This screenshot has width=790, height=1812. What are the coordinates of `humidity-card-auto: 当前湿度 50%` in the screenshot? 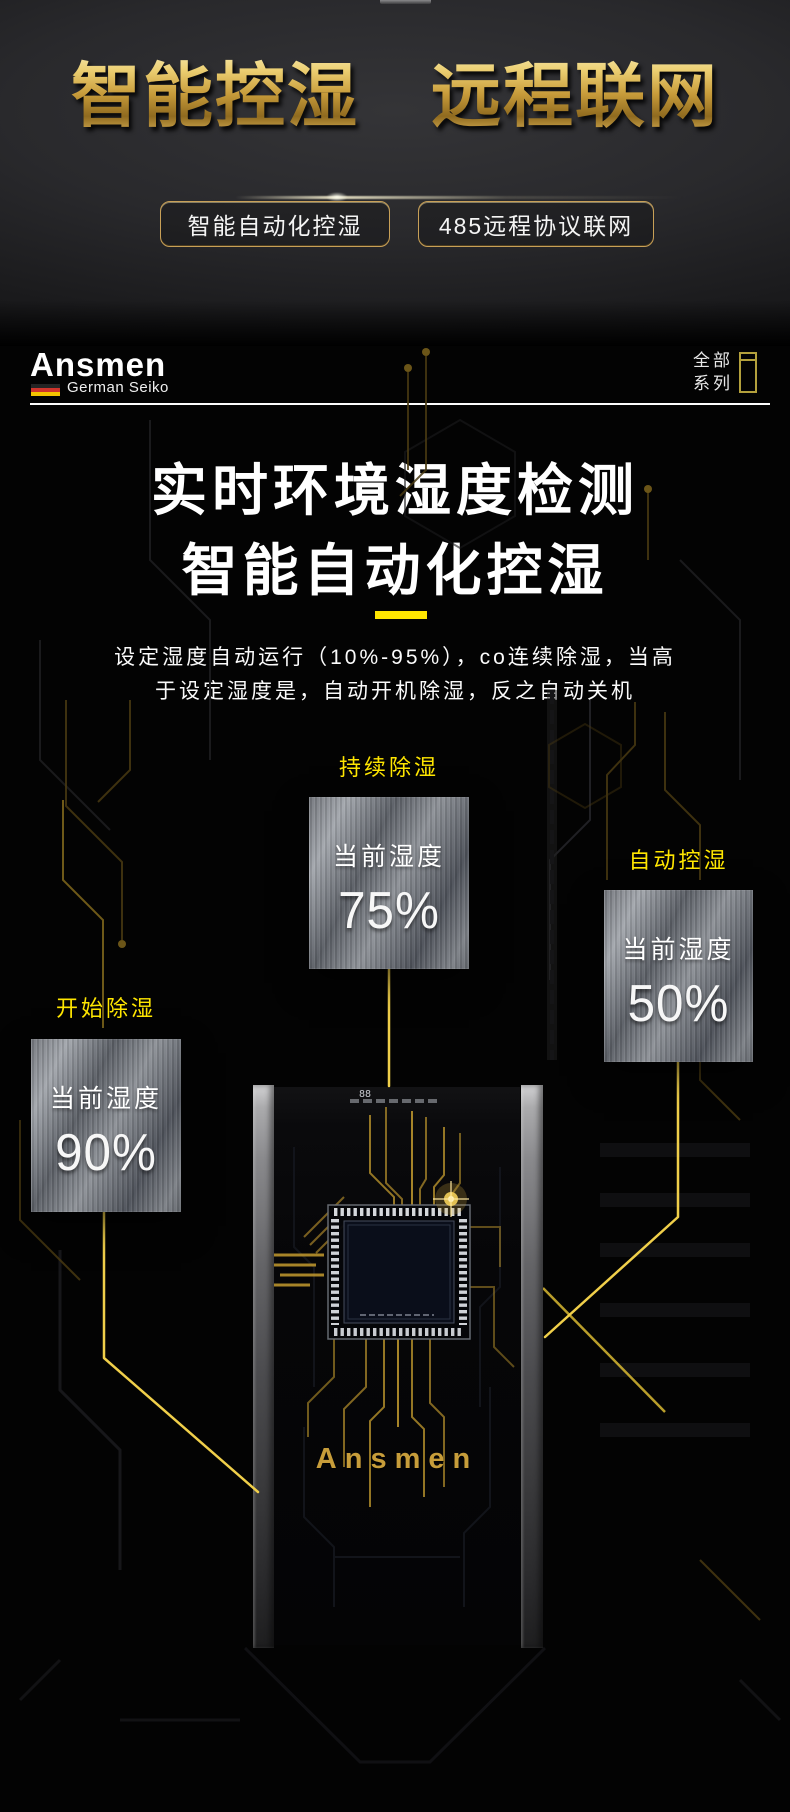 It's located at (678, 976).